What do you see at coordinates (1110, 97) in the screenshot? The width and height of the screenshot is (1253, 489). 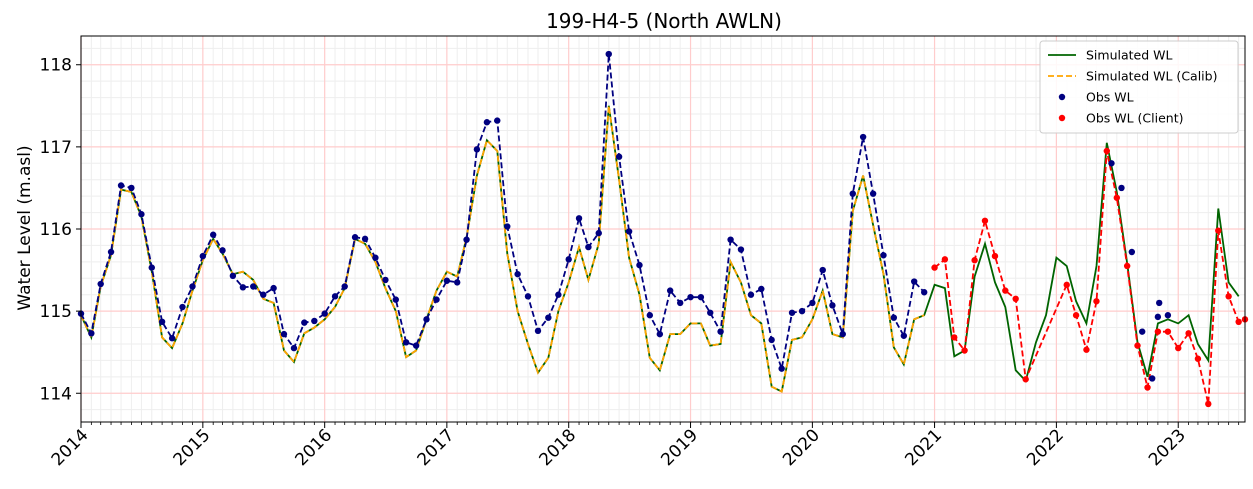 I see `legend-entry-label: Obs WL` at bounding box center [1110, 97].